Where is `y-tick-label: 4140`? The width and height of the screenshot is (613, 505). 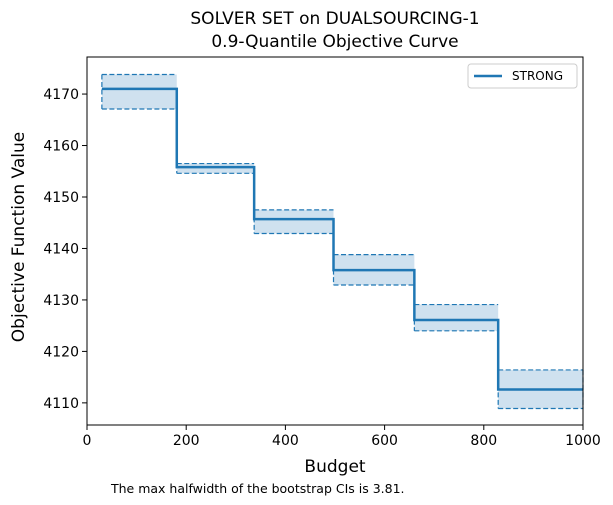
y-tick-label: 4140 is located at coordinates (61, 249).